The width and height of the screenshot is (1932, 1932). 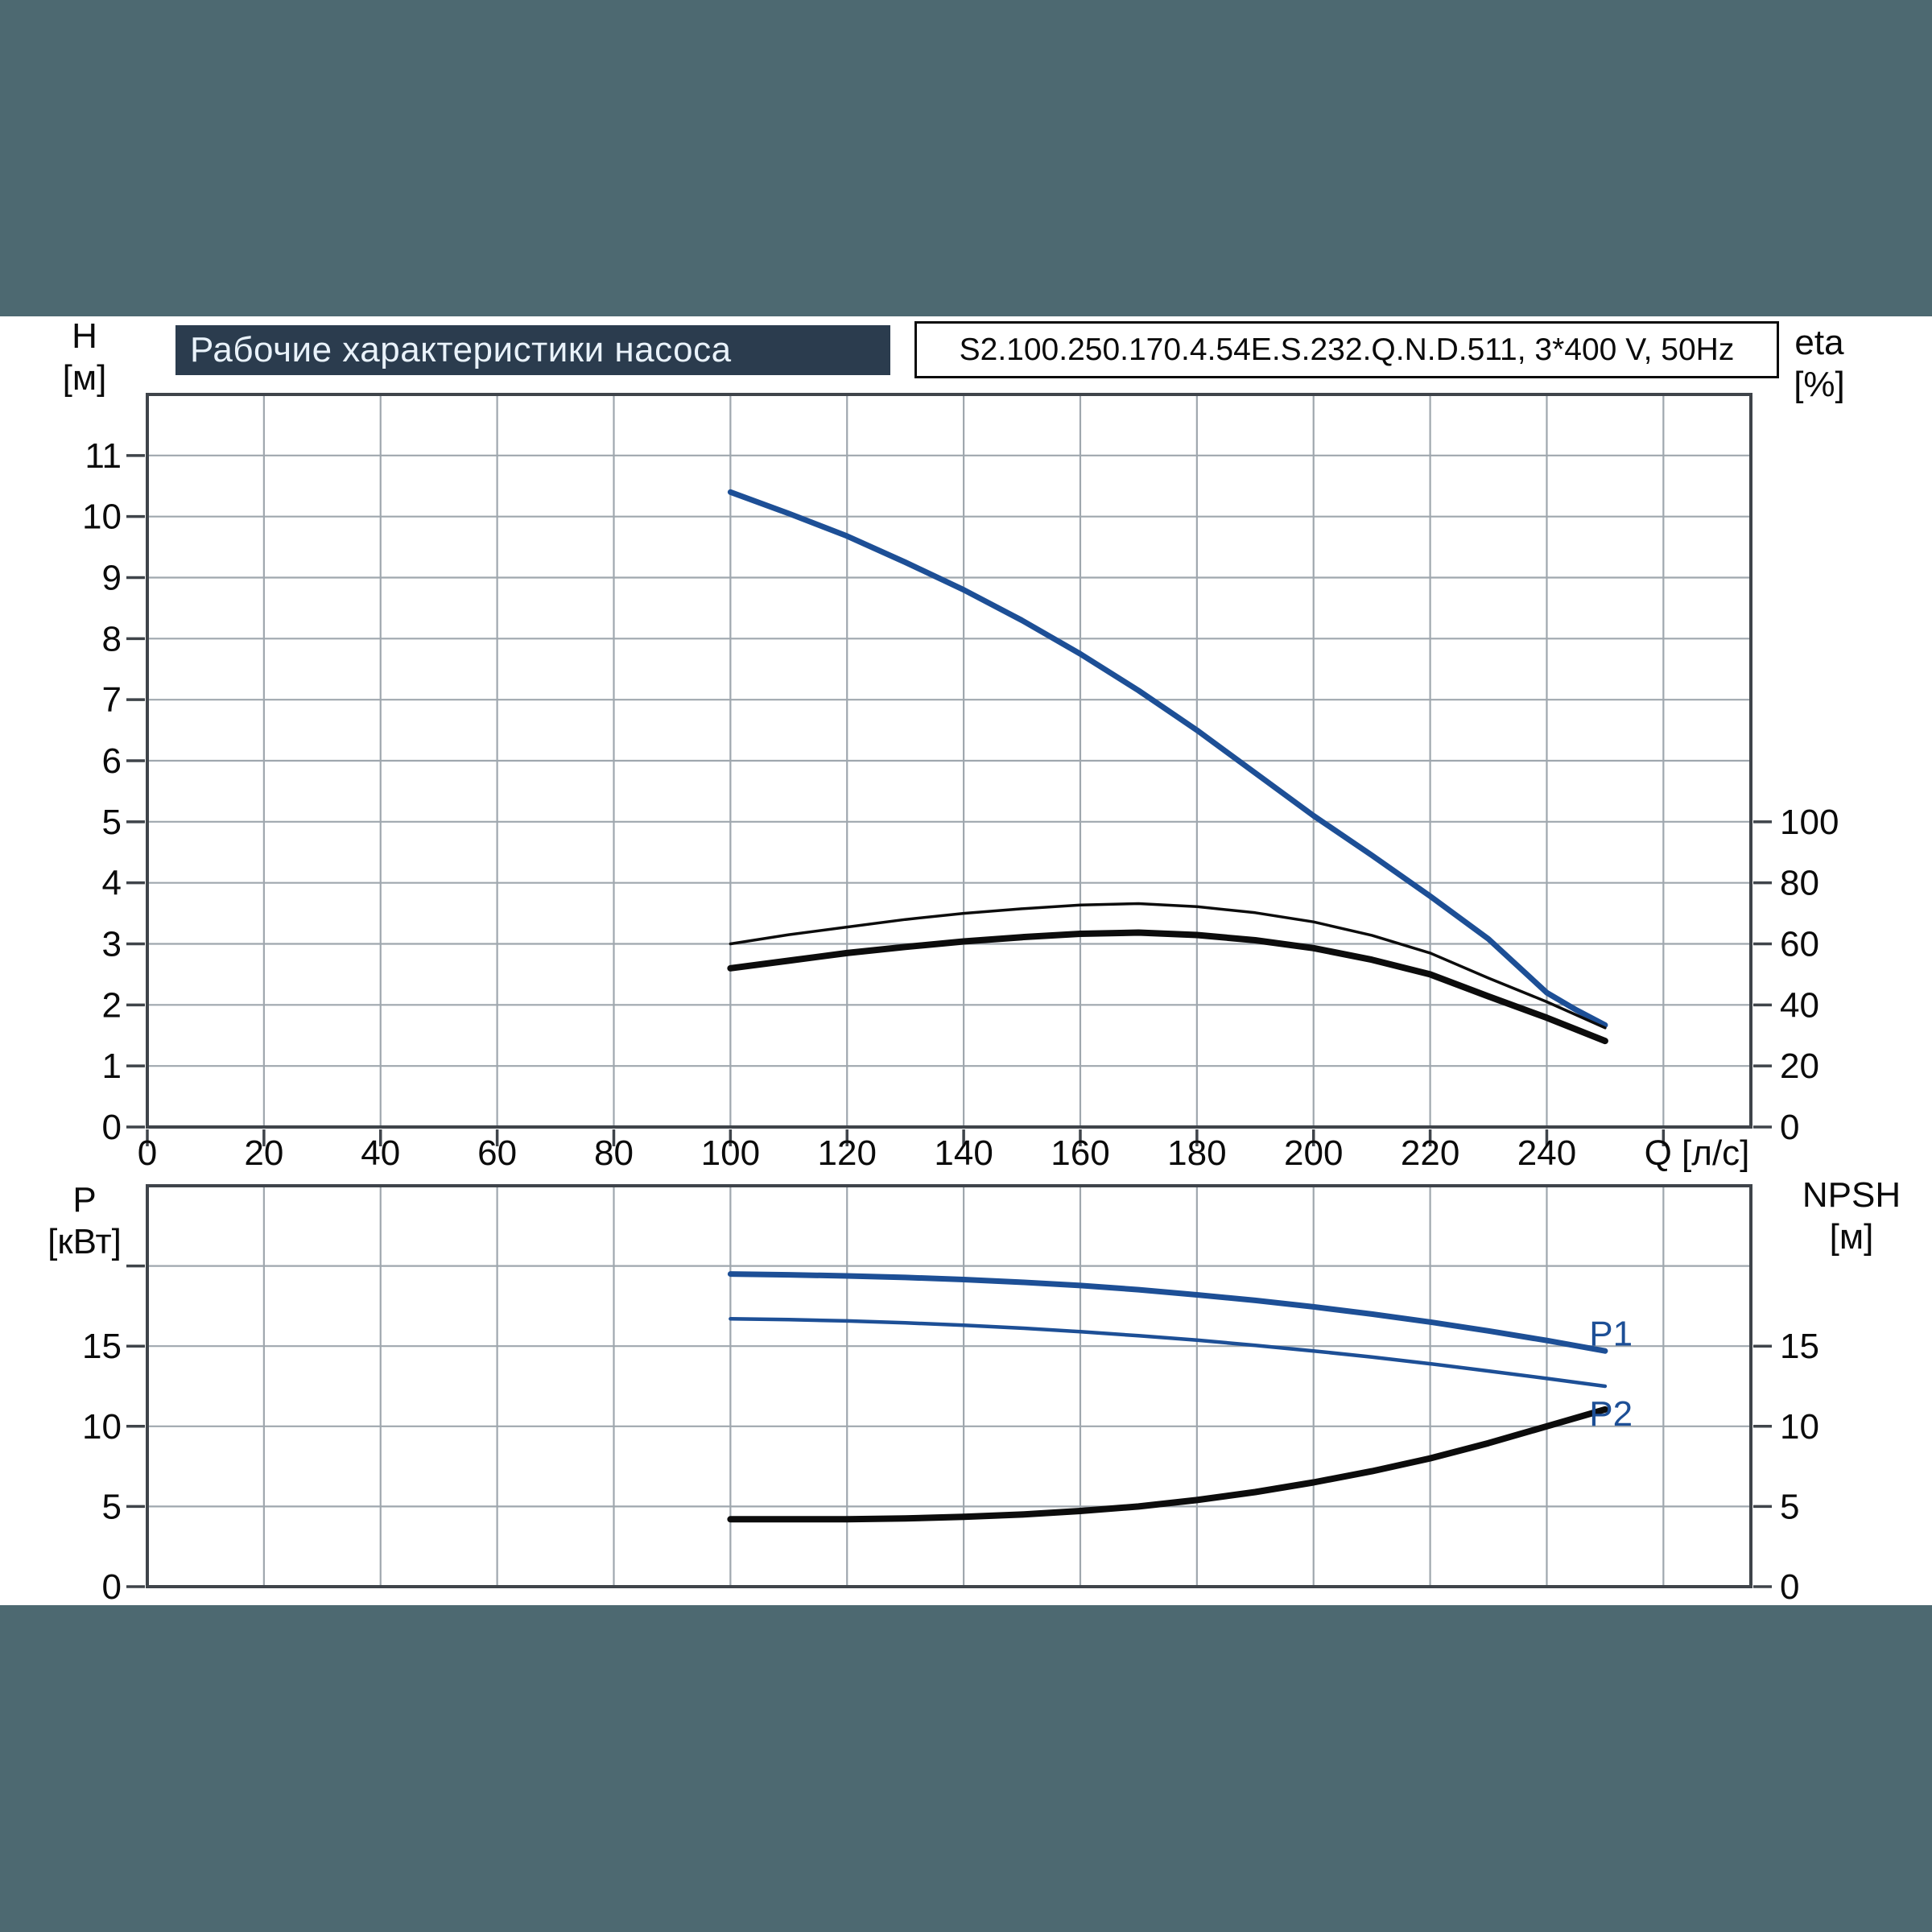 I want to click on right-axis-tick-label: 10, so click(x=1799, y=1427).